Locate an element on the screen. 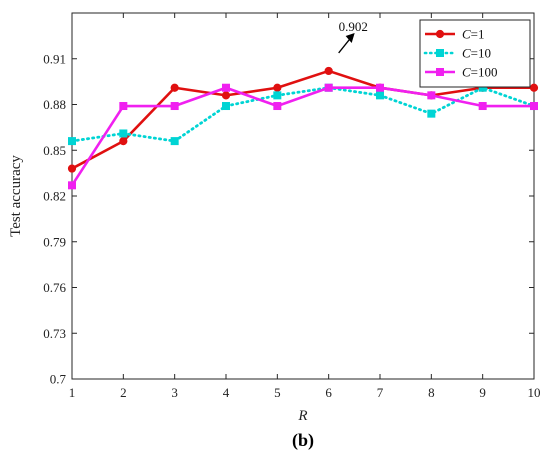 This screenshot has width=550, height=462. y-axis-label: Test accuracy is located at coordinates (16, 196).